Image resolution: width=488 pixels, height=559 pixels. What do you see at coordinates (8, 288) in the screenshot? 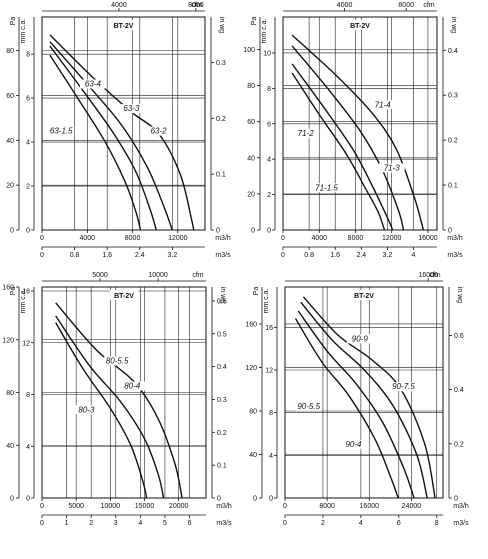
I see `chart3-pa-tick-label: 160` at bounding box center [8, 288].